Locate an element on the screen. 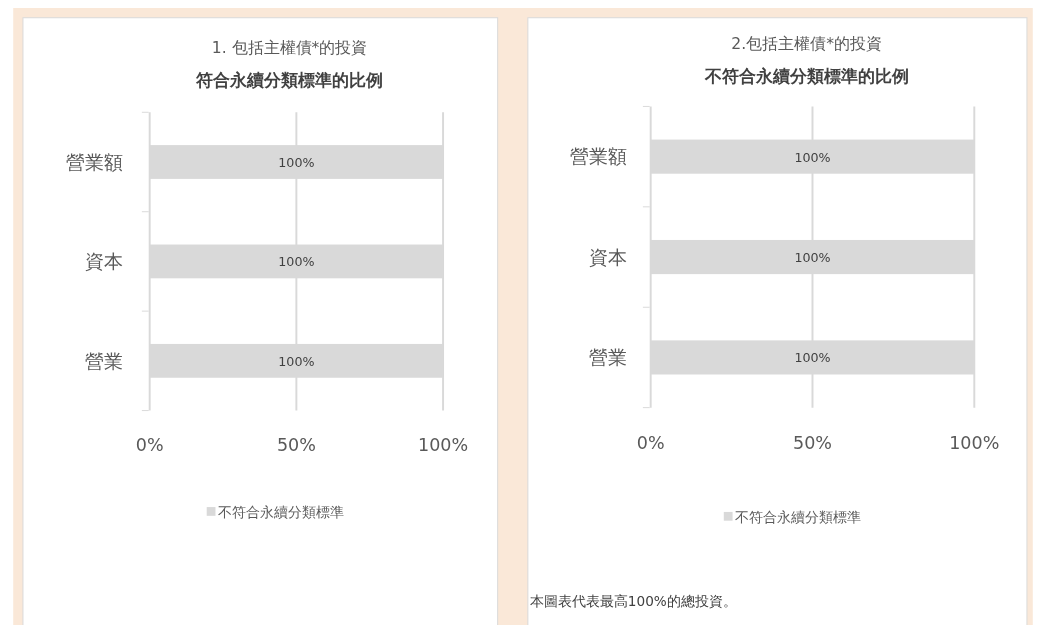  chart-title: 2.包括主權債*的投資 is located at coordinates (806, 43).